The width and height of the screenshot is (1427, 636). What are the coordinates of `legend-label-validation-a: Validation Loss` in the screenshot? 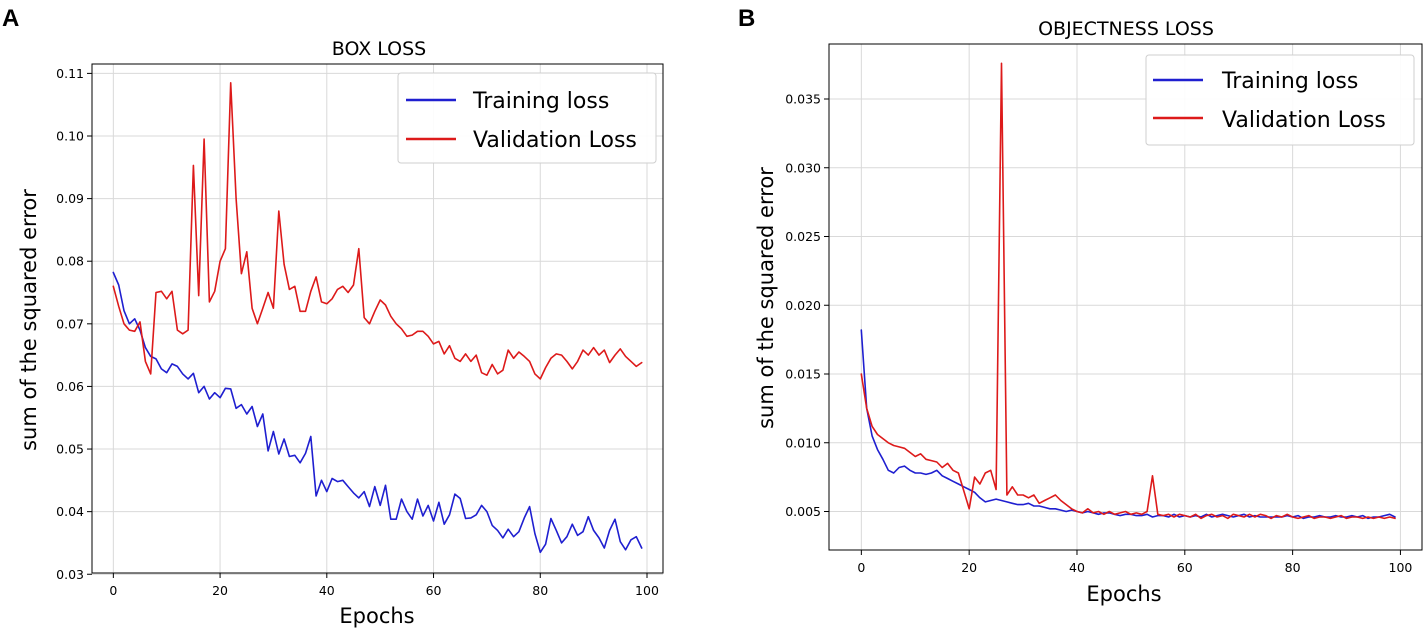 It's located at (555, 140).